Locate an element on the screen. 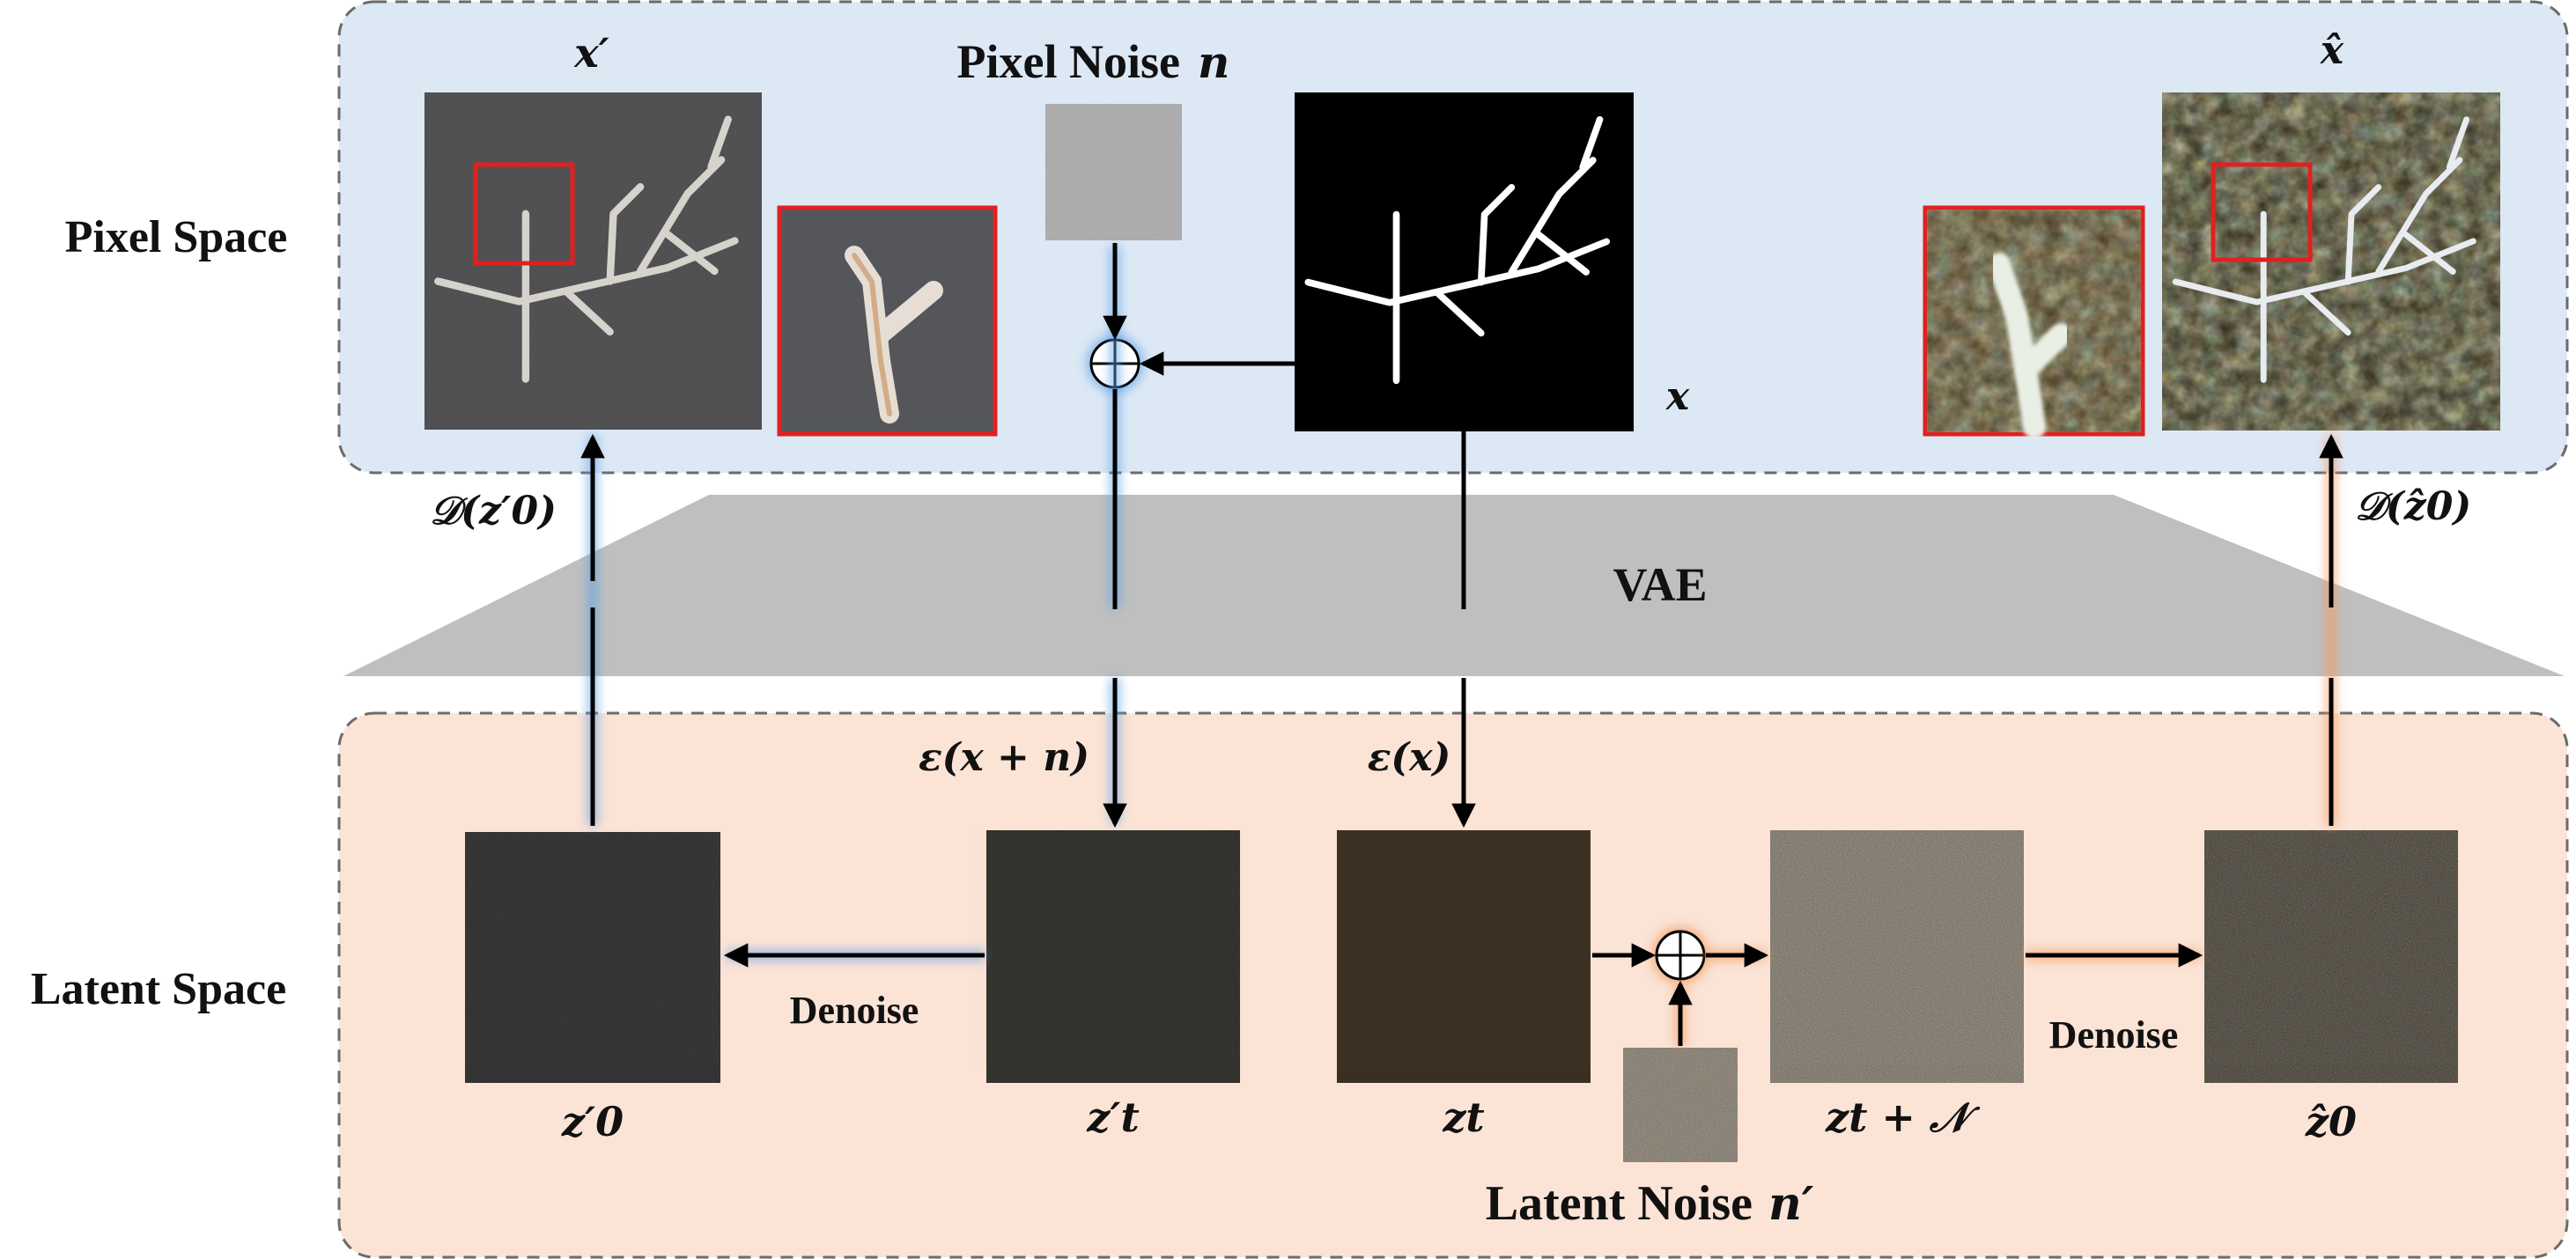 The image size is (2576, 1259). encode-noisy-label: ε(x + n) is located at coordinates (1004, 757).